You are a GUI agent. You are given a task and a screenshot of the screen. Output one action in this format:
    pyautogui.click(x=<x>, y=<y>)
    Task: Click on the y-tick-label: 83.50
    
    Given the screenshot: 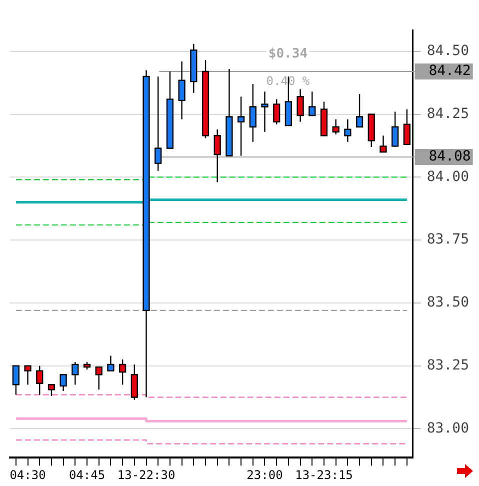 What is the action you would take?
    pyautogui.click(x=448, y=302)
    